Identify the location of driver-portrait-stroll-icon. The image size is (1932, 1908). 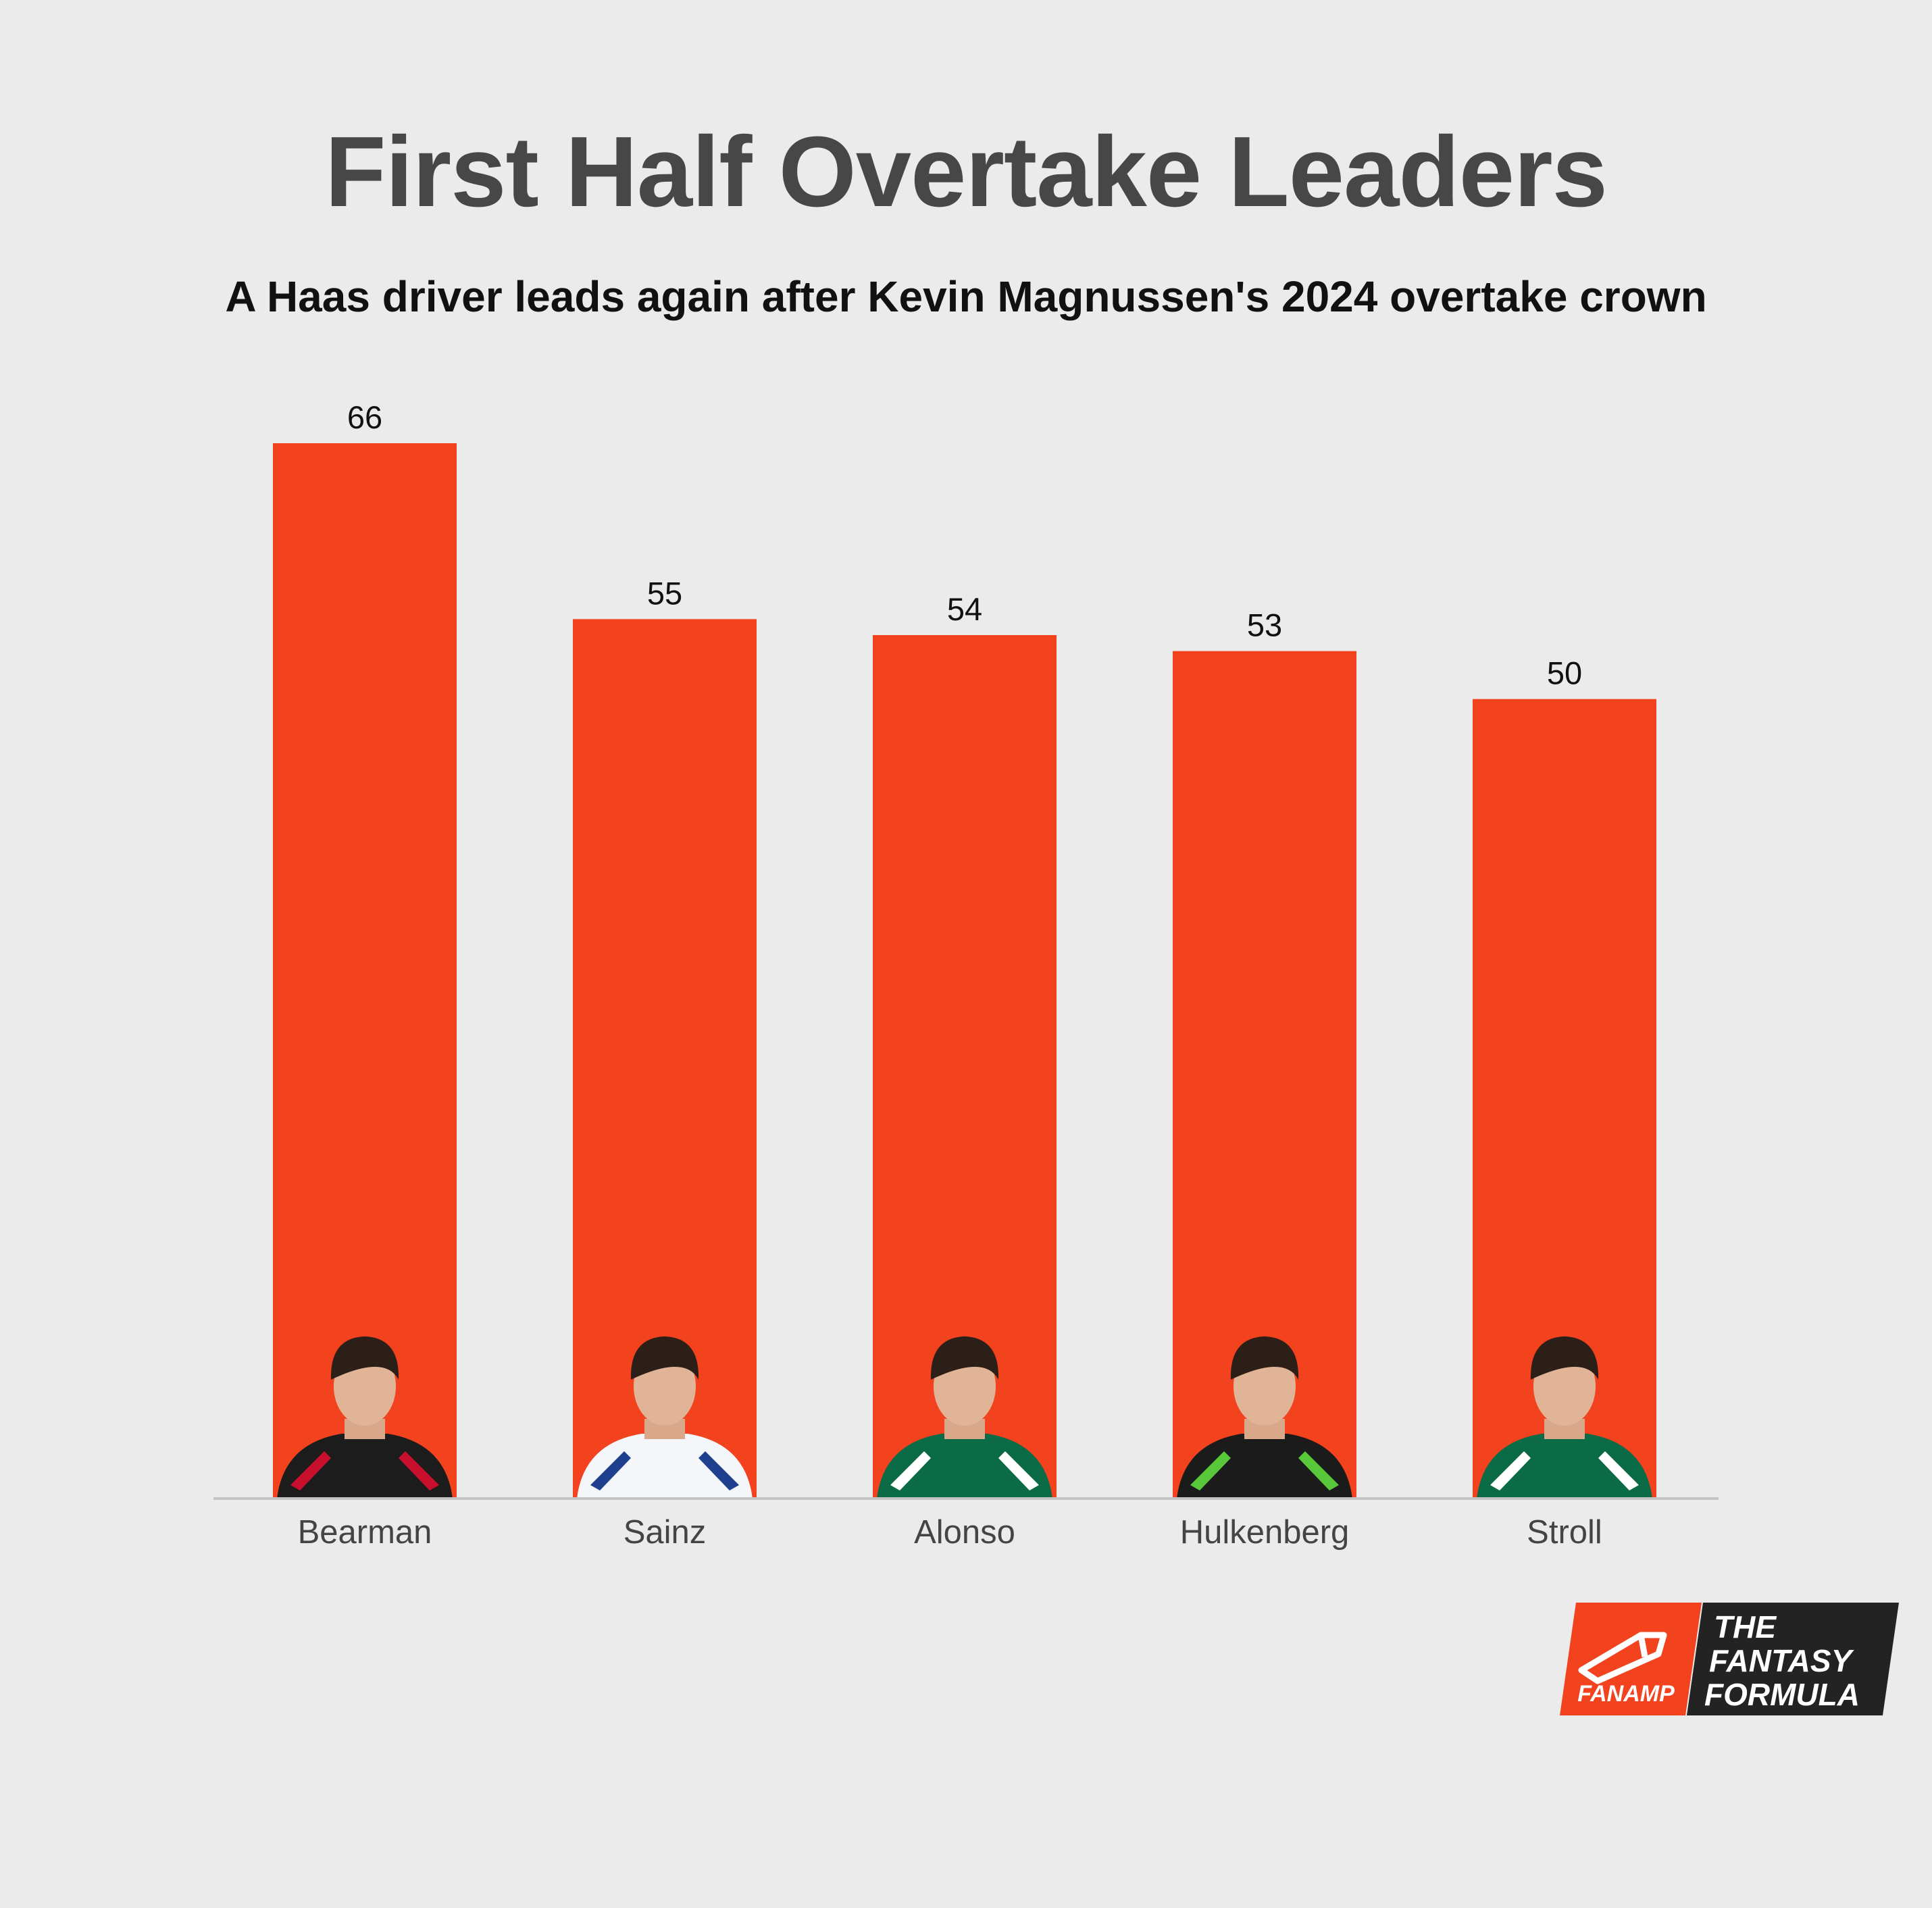
(1564, 1417).